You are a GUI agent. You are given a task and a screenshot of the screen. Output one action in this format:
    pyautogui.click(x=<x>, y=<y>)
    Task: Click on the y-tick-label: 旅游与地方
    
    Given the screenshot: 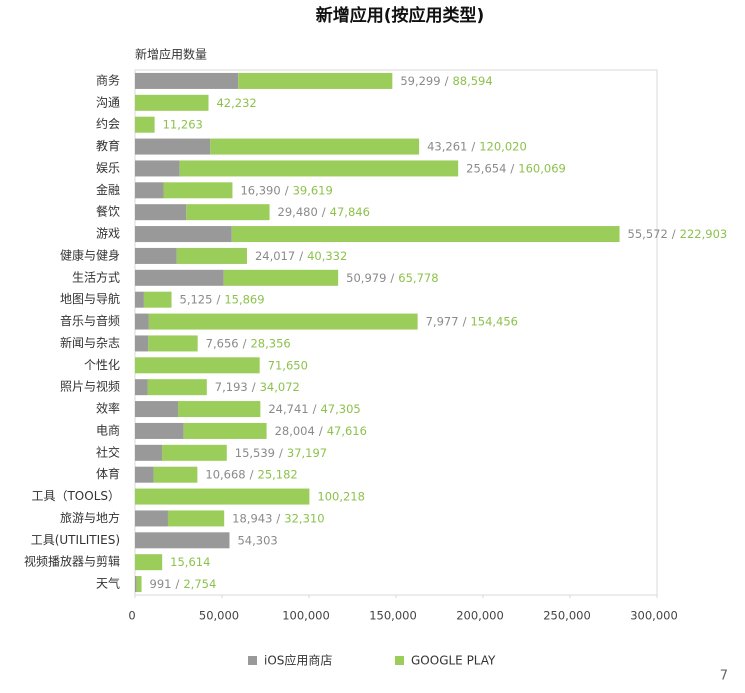 What is the action you would take?
    pyautogui.click(x=90, y=517)
    